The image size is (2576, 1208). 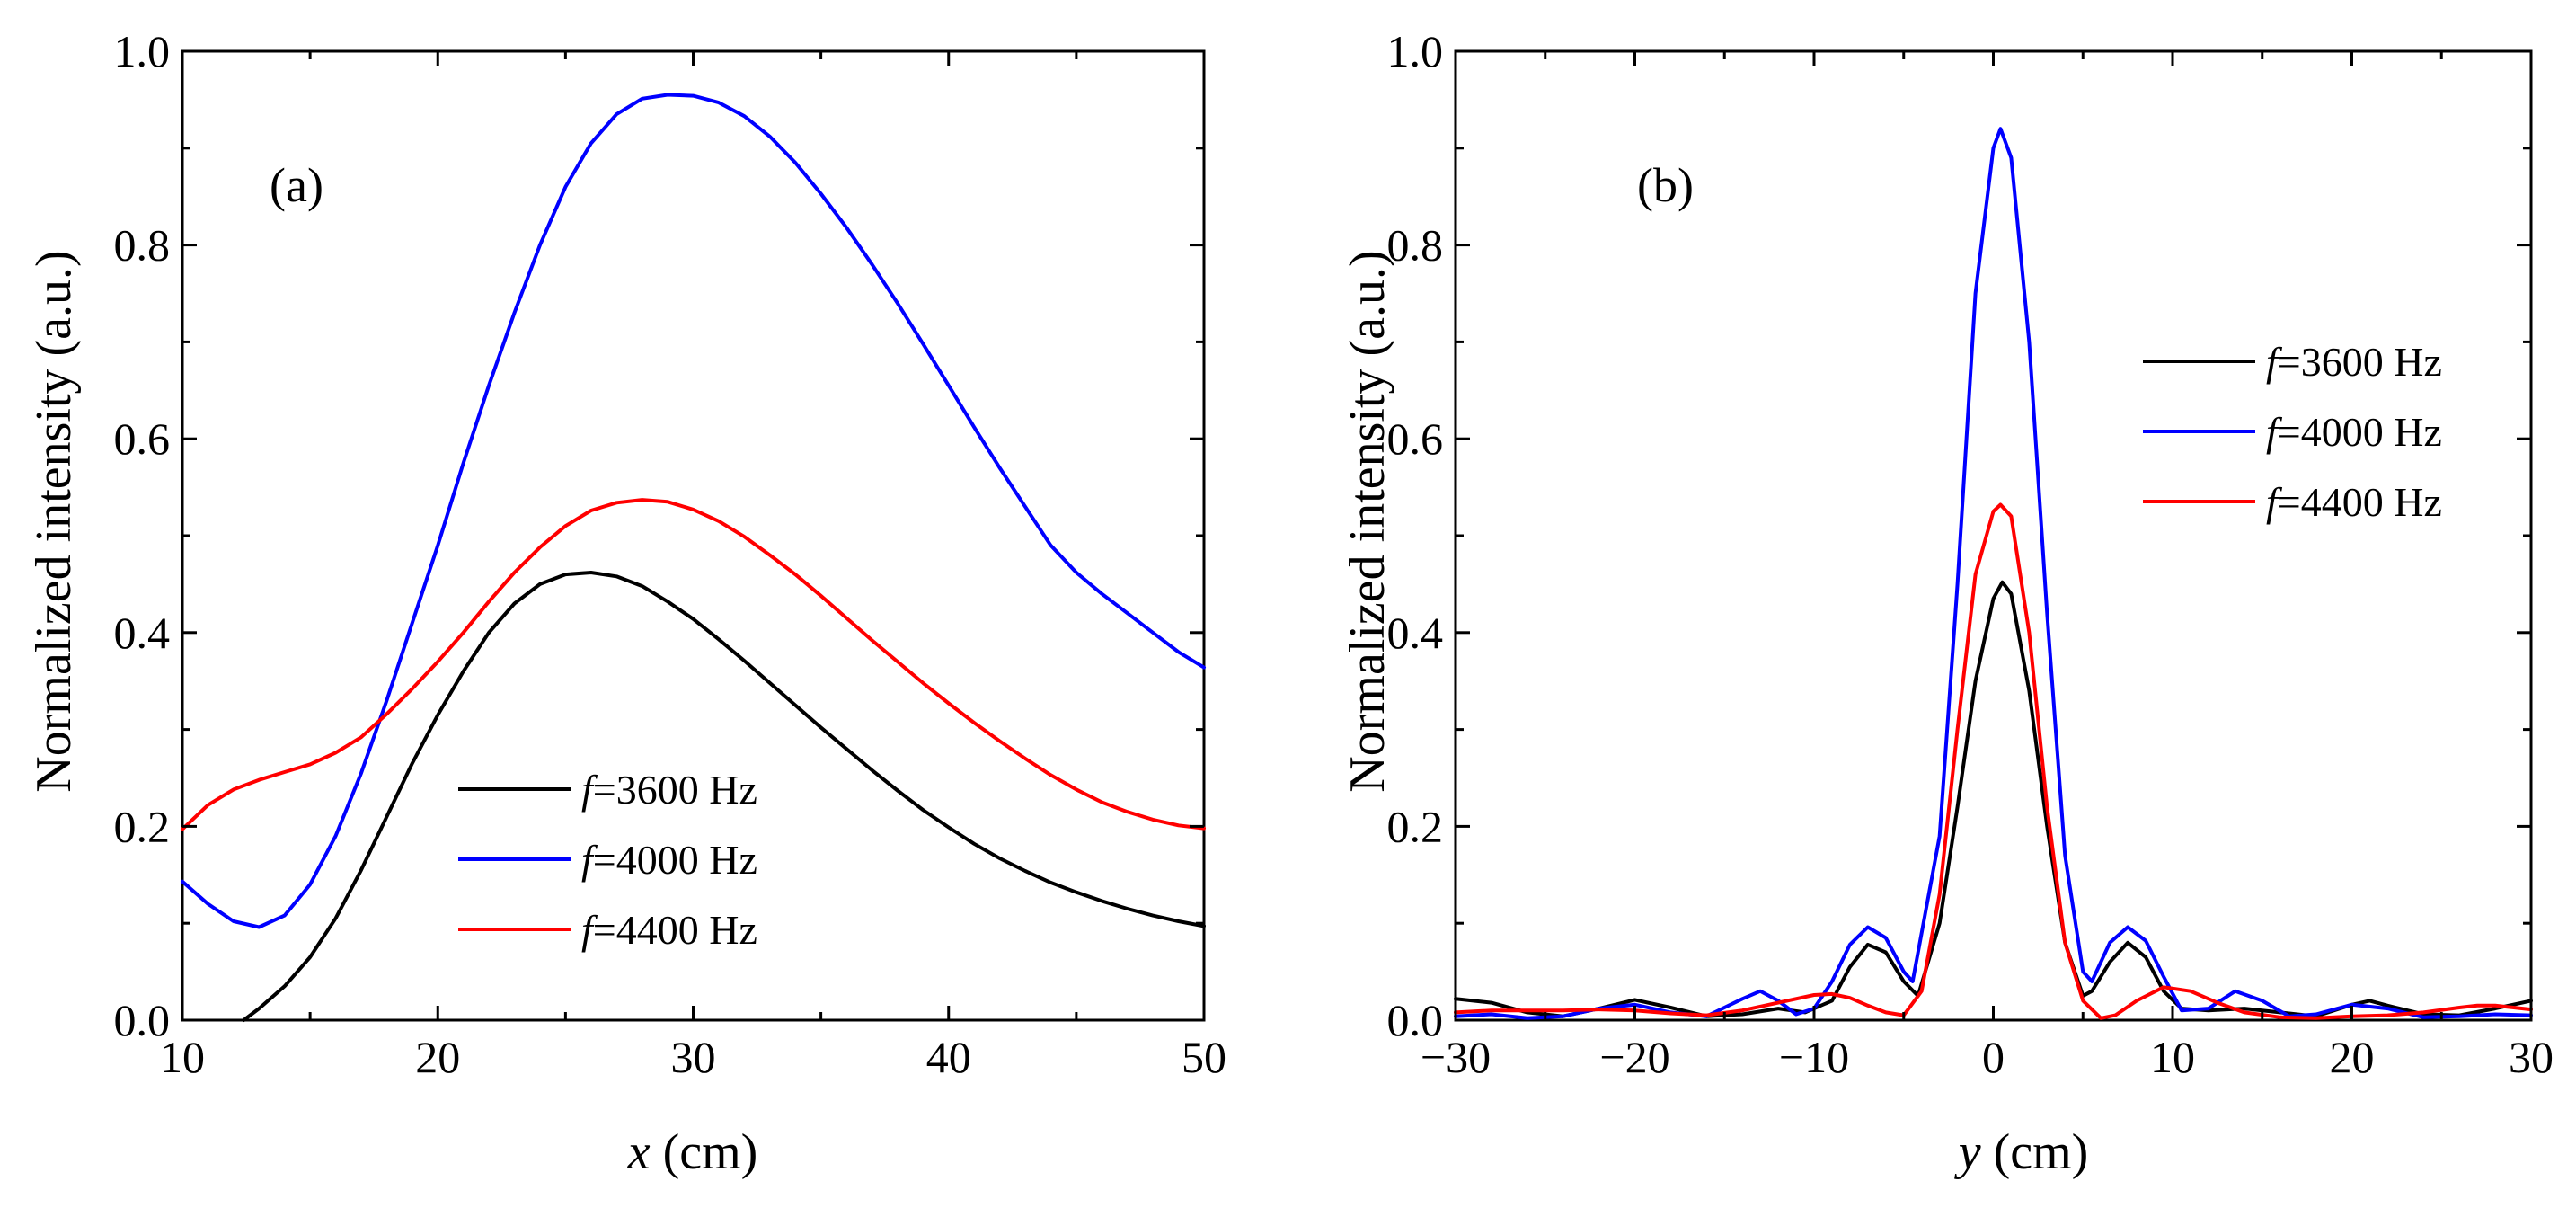 What do you see at coordinates (1634, 1057) in the screenshot?
I see `x-tick-label: −20` at bounding box center [1634, 1057].